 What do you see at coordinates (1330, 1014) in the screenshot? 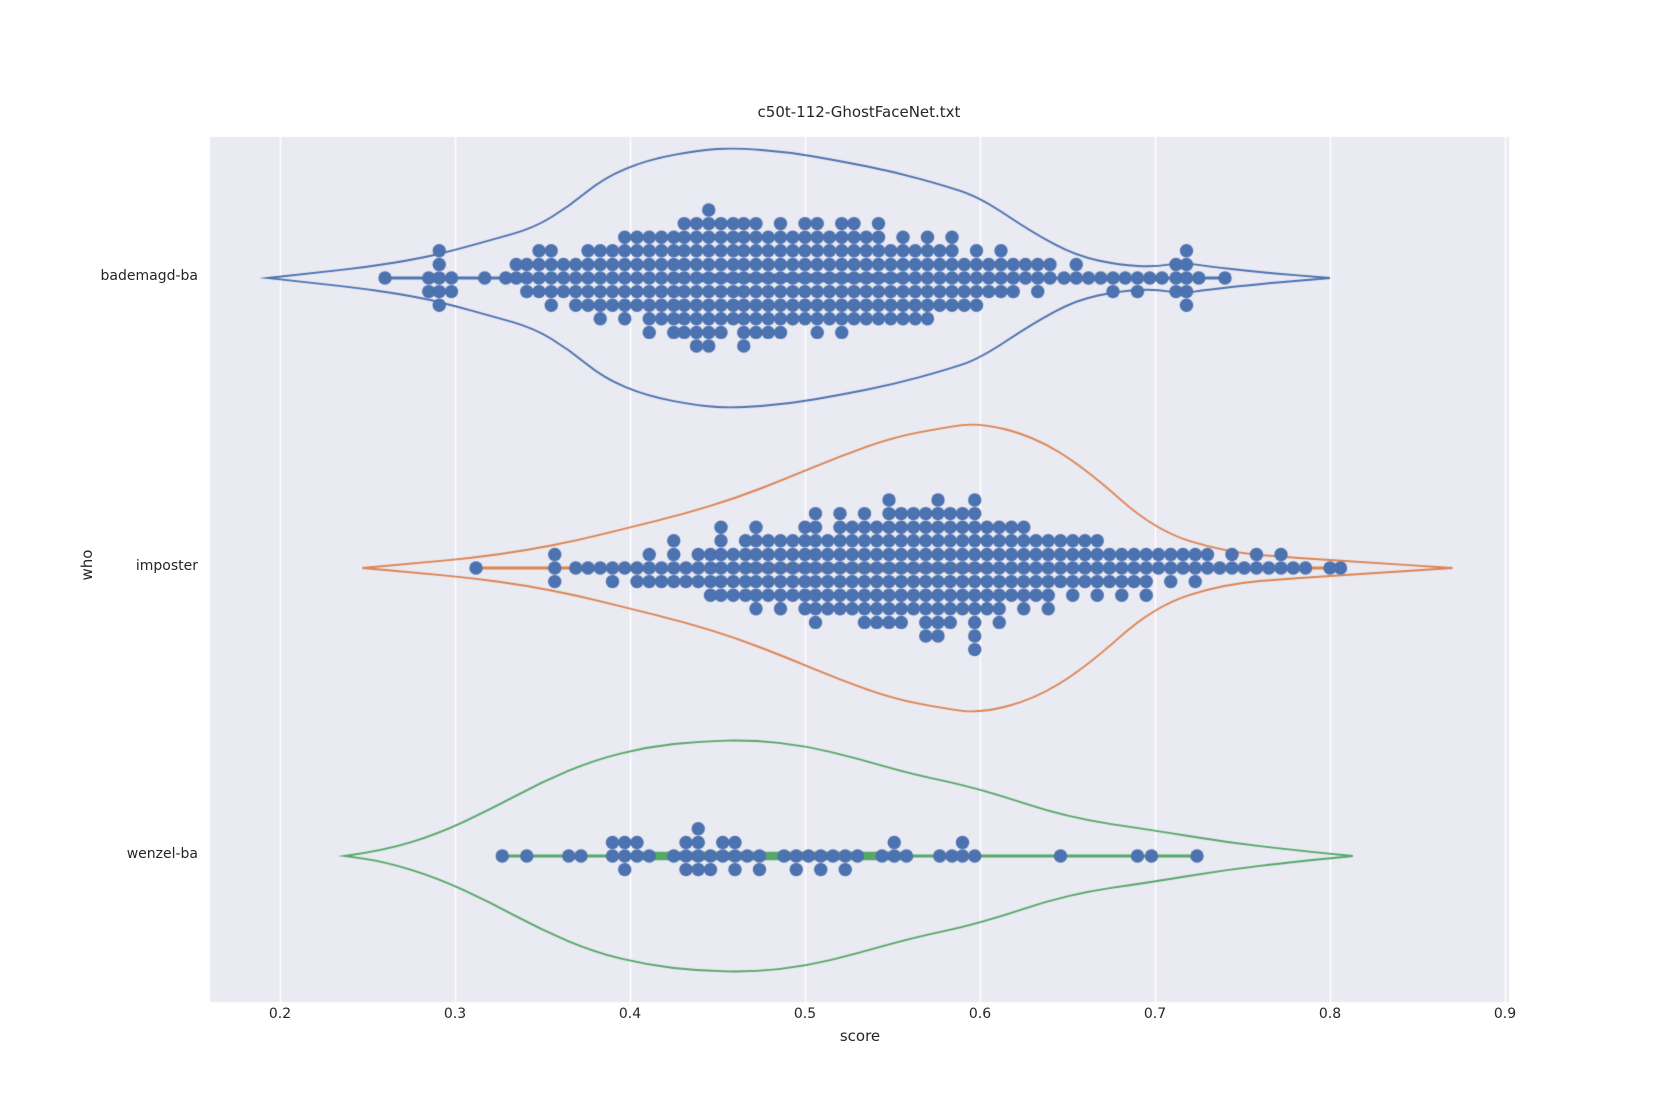
I see `x-tick-label: 0.8` at bounding box center [1330, 1014].